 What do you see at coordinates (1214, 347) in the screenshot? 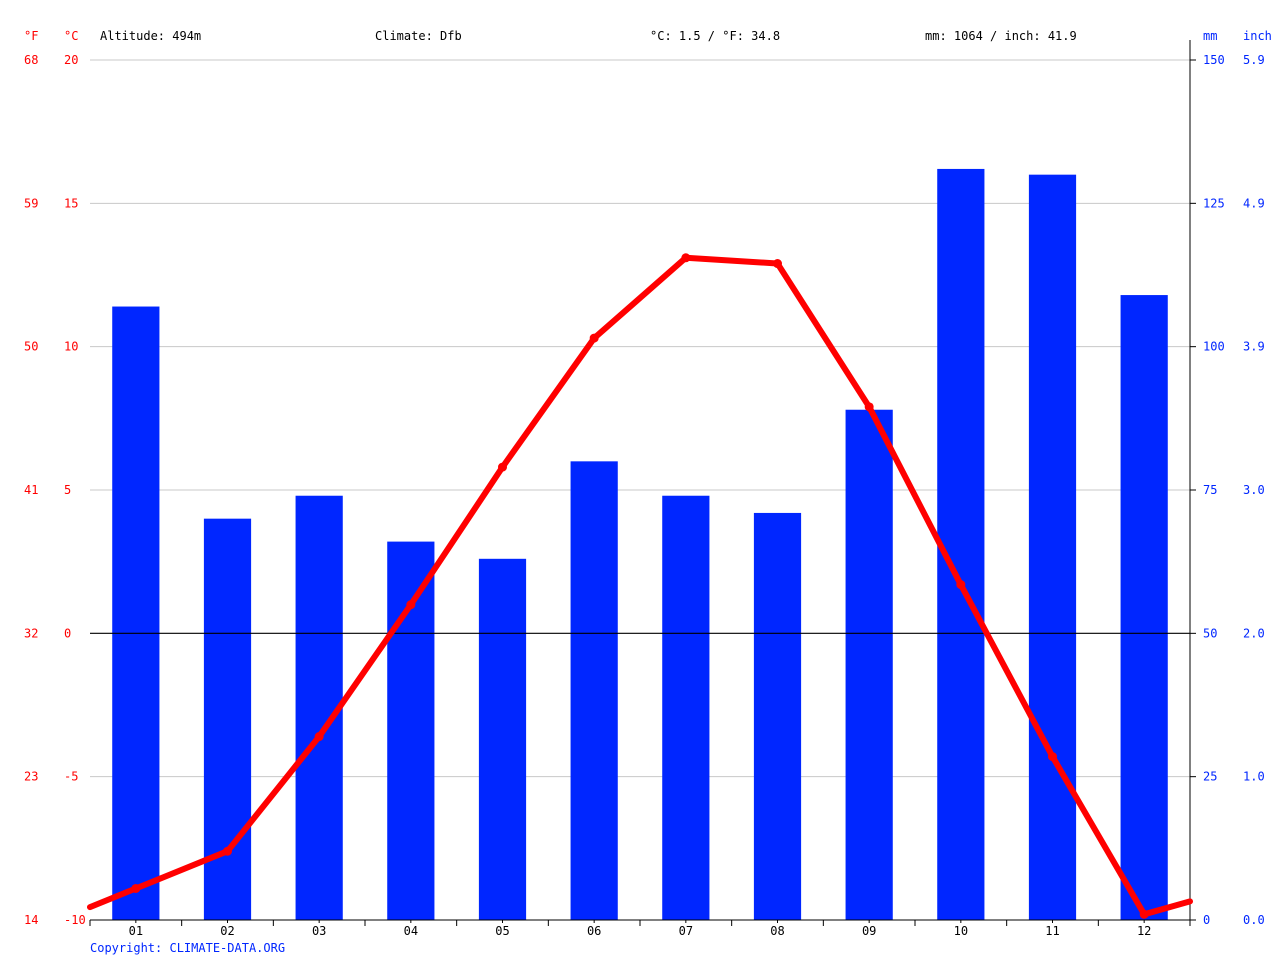
I see `mm-tick-label: 100` at bounding box center [1214, 347].